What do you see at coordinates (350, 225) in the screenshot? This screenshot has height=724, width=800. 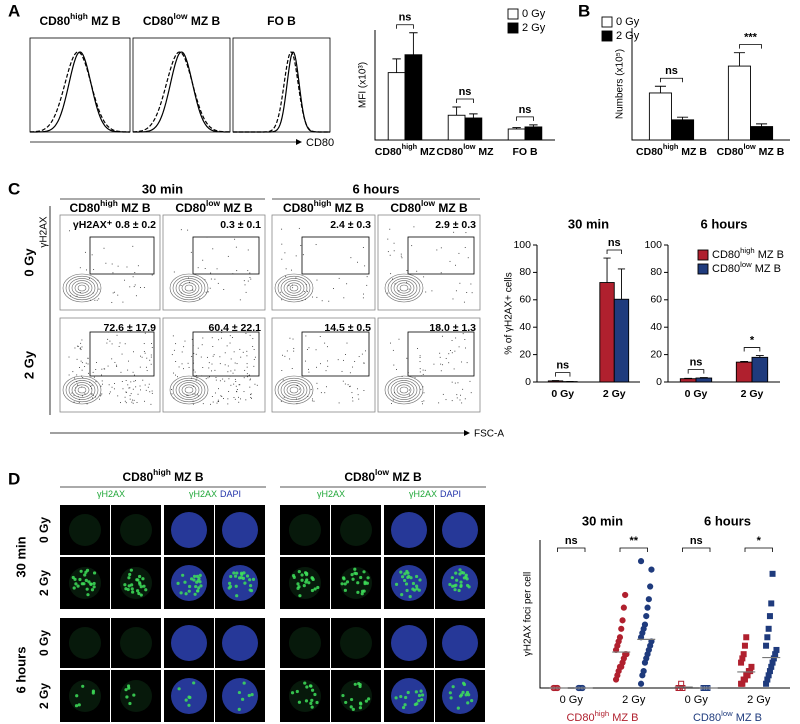 I see `gate-stat: 2.4 ± 0.3` at bounding box center [350, 225].